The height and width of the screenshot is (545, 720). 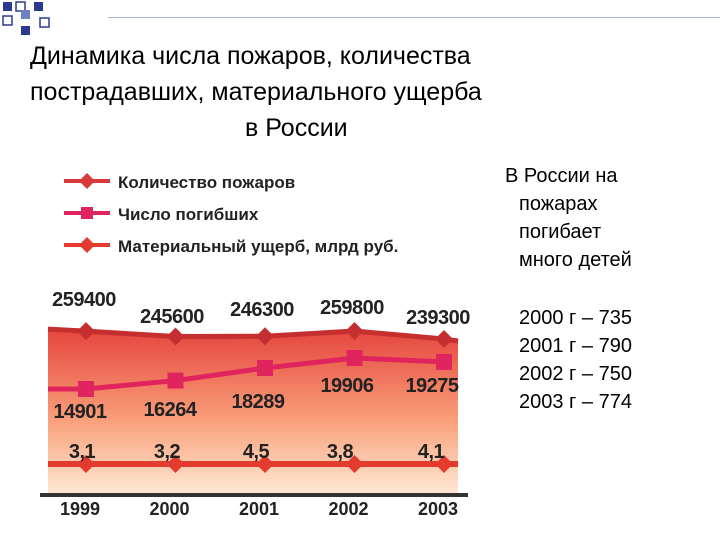 I want to click on data-label-fires: 246300, so click(x=262, y=310).